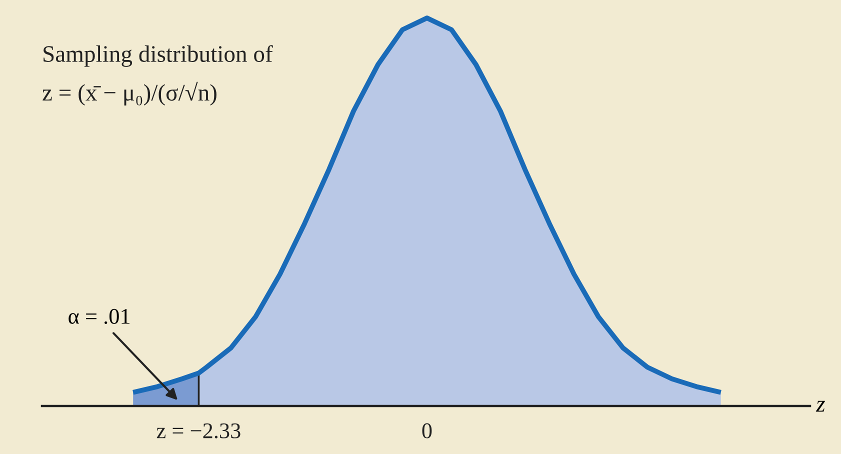 The width and height of the screenshot is (841, 454). What do you see at coordinates (821, 406) in the screenshot?
I see `x-axis-title: z` at bounding box center [821, 406].